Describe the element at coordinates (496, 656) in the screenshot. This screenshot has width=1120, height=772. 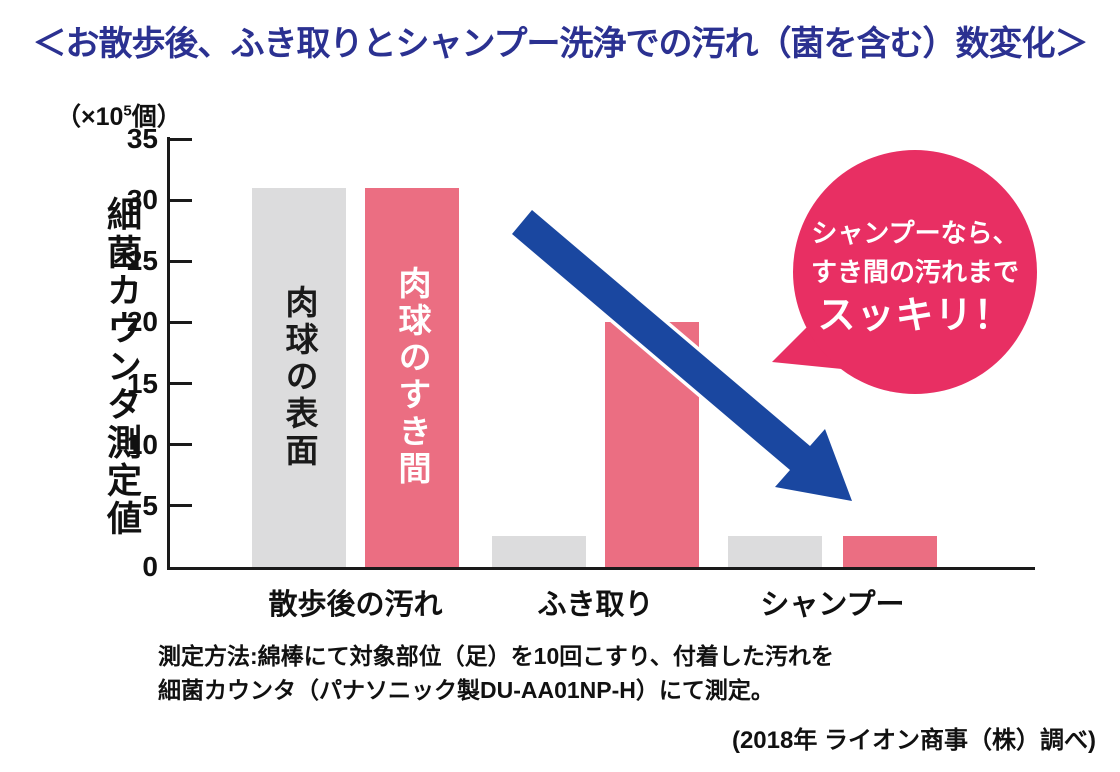
I see `footnote-line1: 測定方法:綿棒にて対象部位（足）を10回こすり、付着した汚れを` at that location.